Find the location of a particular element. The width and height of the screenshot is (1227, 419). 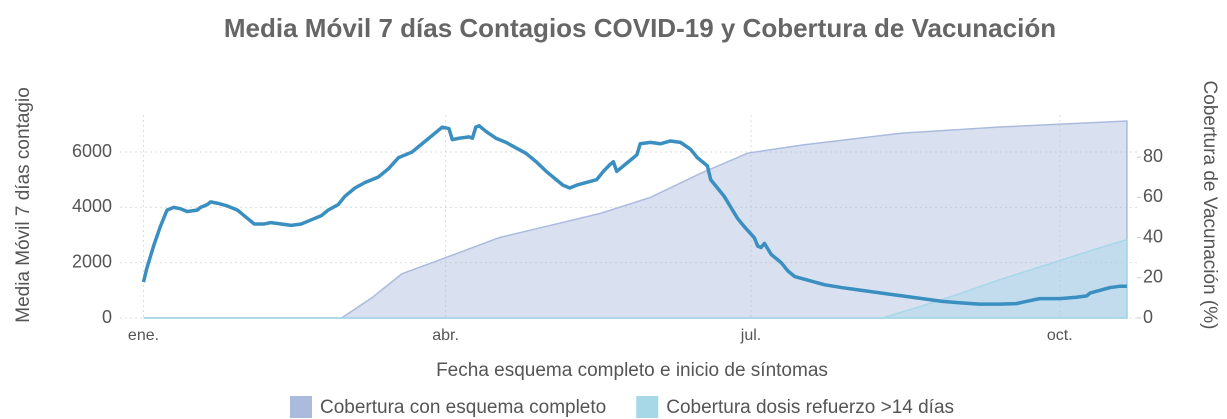

y-tick-label: 4000 is located at coordinates (92, 206).